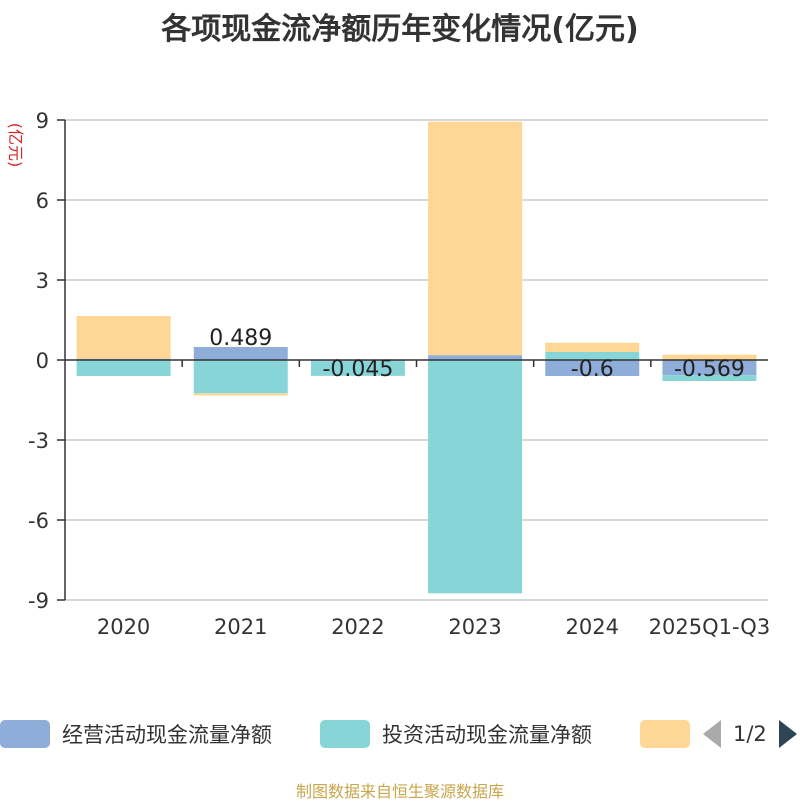  I want to click on bar-series1-2022, so click(357, 368).